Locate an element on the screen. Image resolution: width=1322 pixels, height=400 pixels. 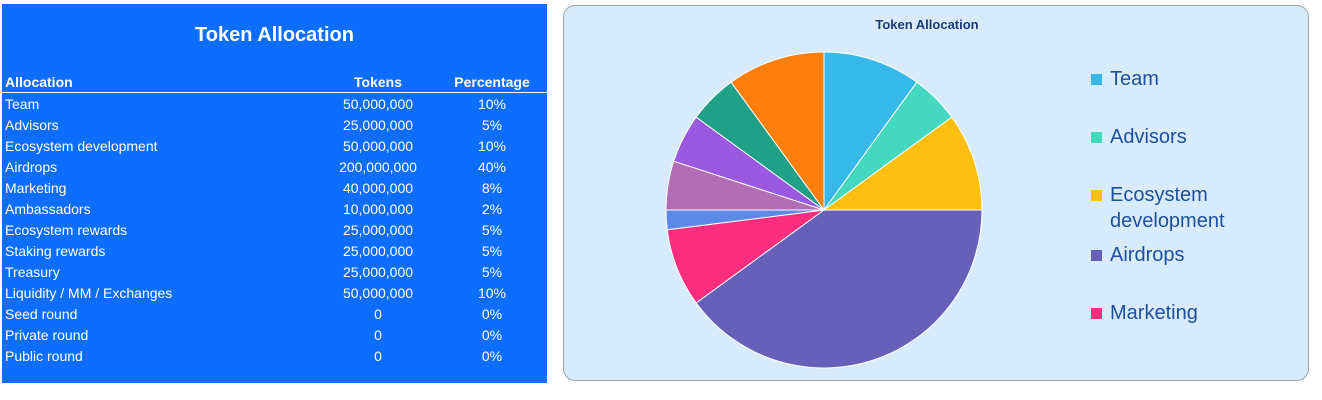
table-row: Marketing 40,000,000 8% is located at coordinates (274, 188).